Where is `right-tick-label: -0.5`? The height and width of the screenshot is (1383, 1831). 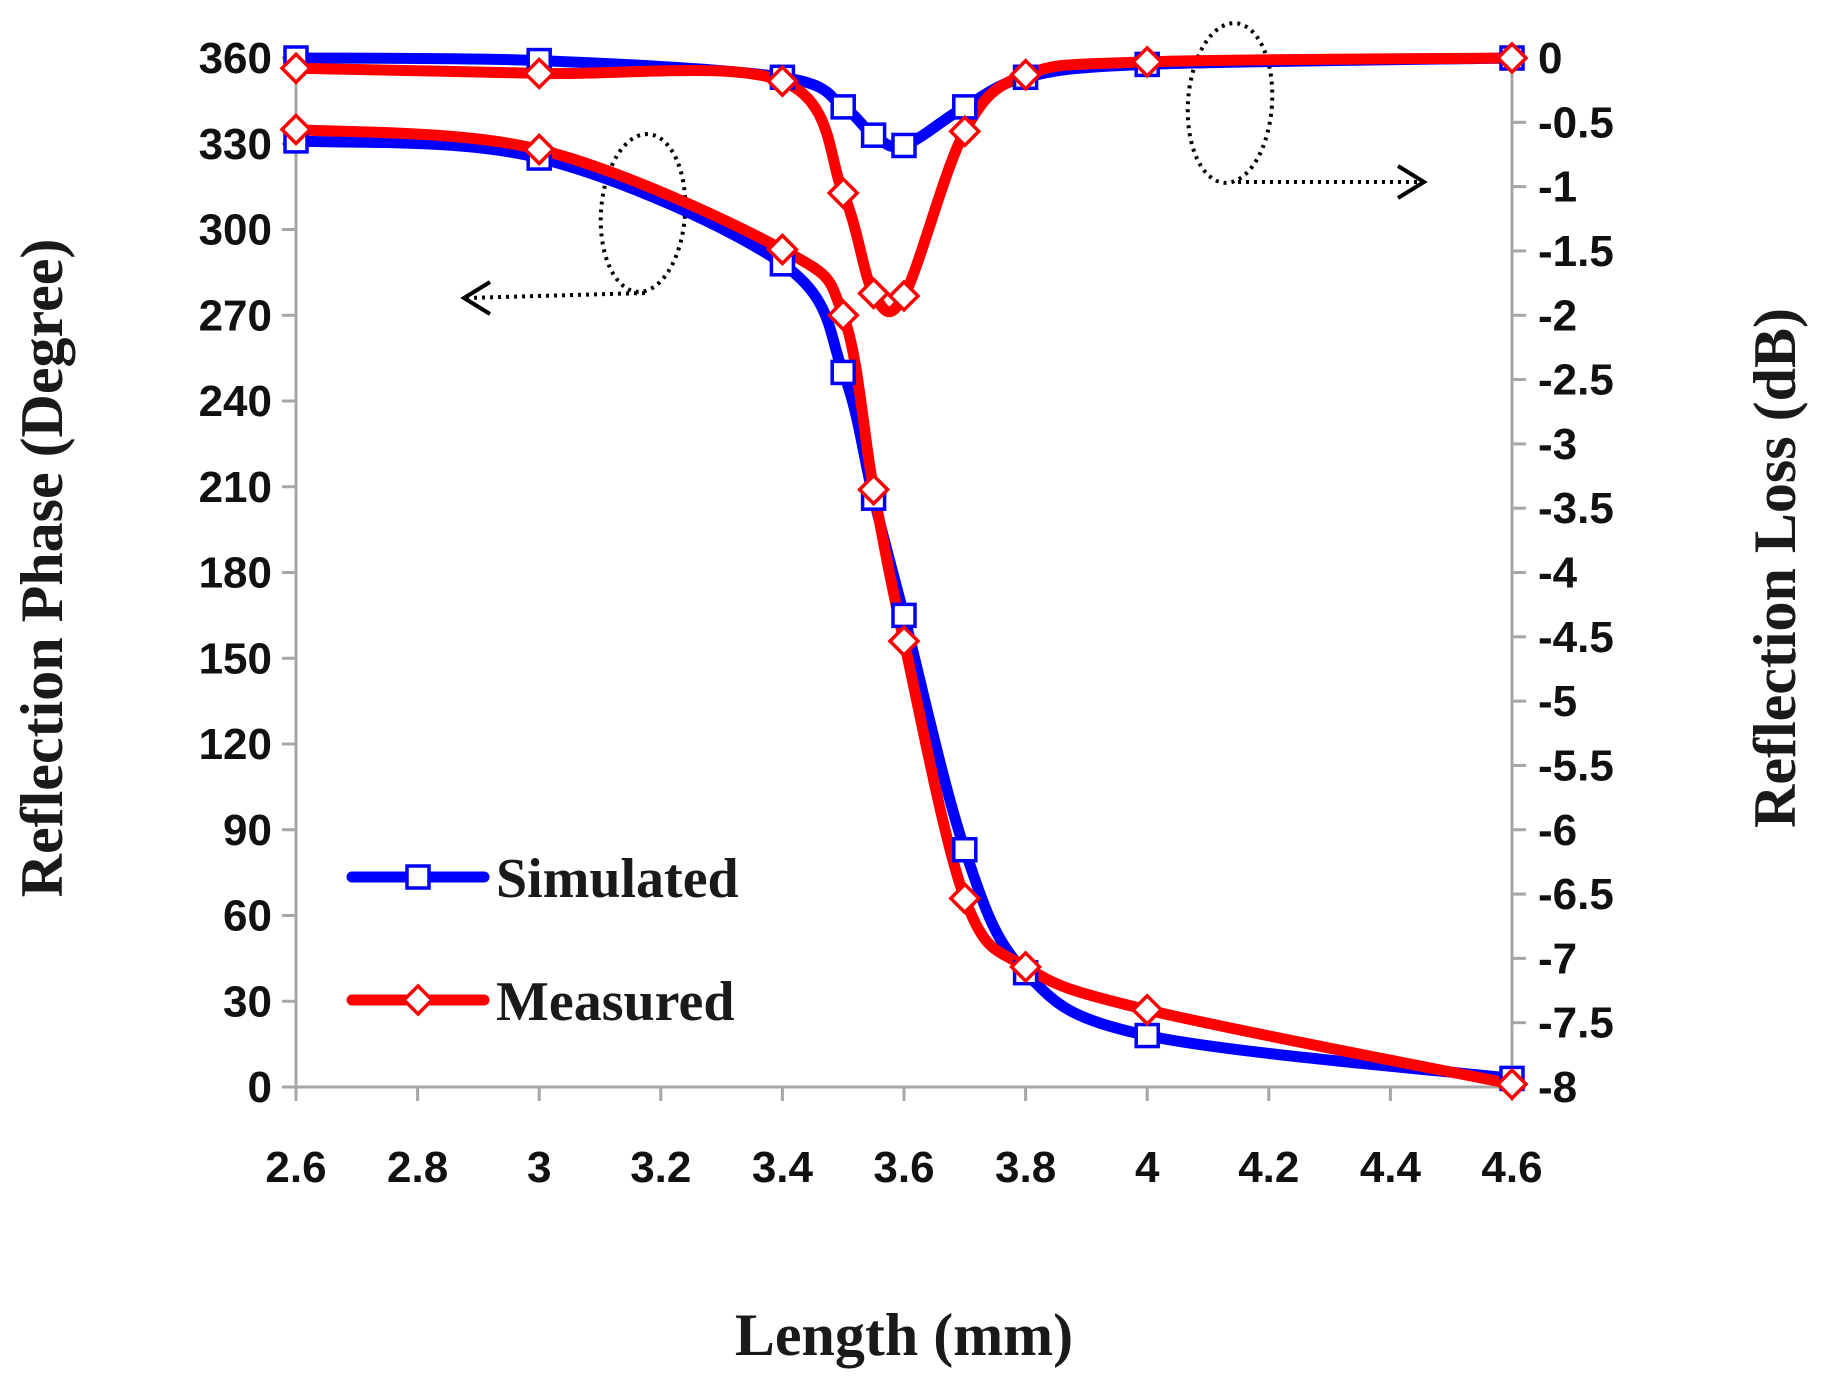
right-tick-label: -0.5 is located at coordinates (1576, 122).